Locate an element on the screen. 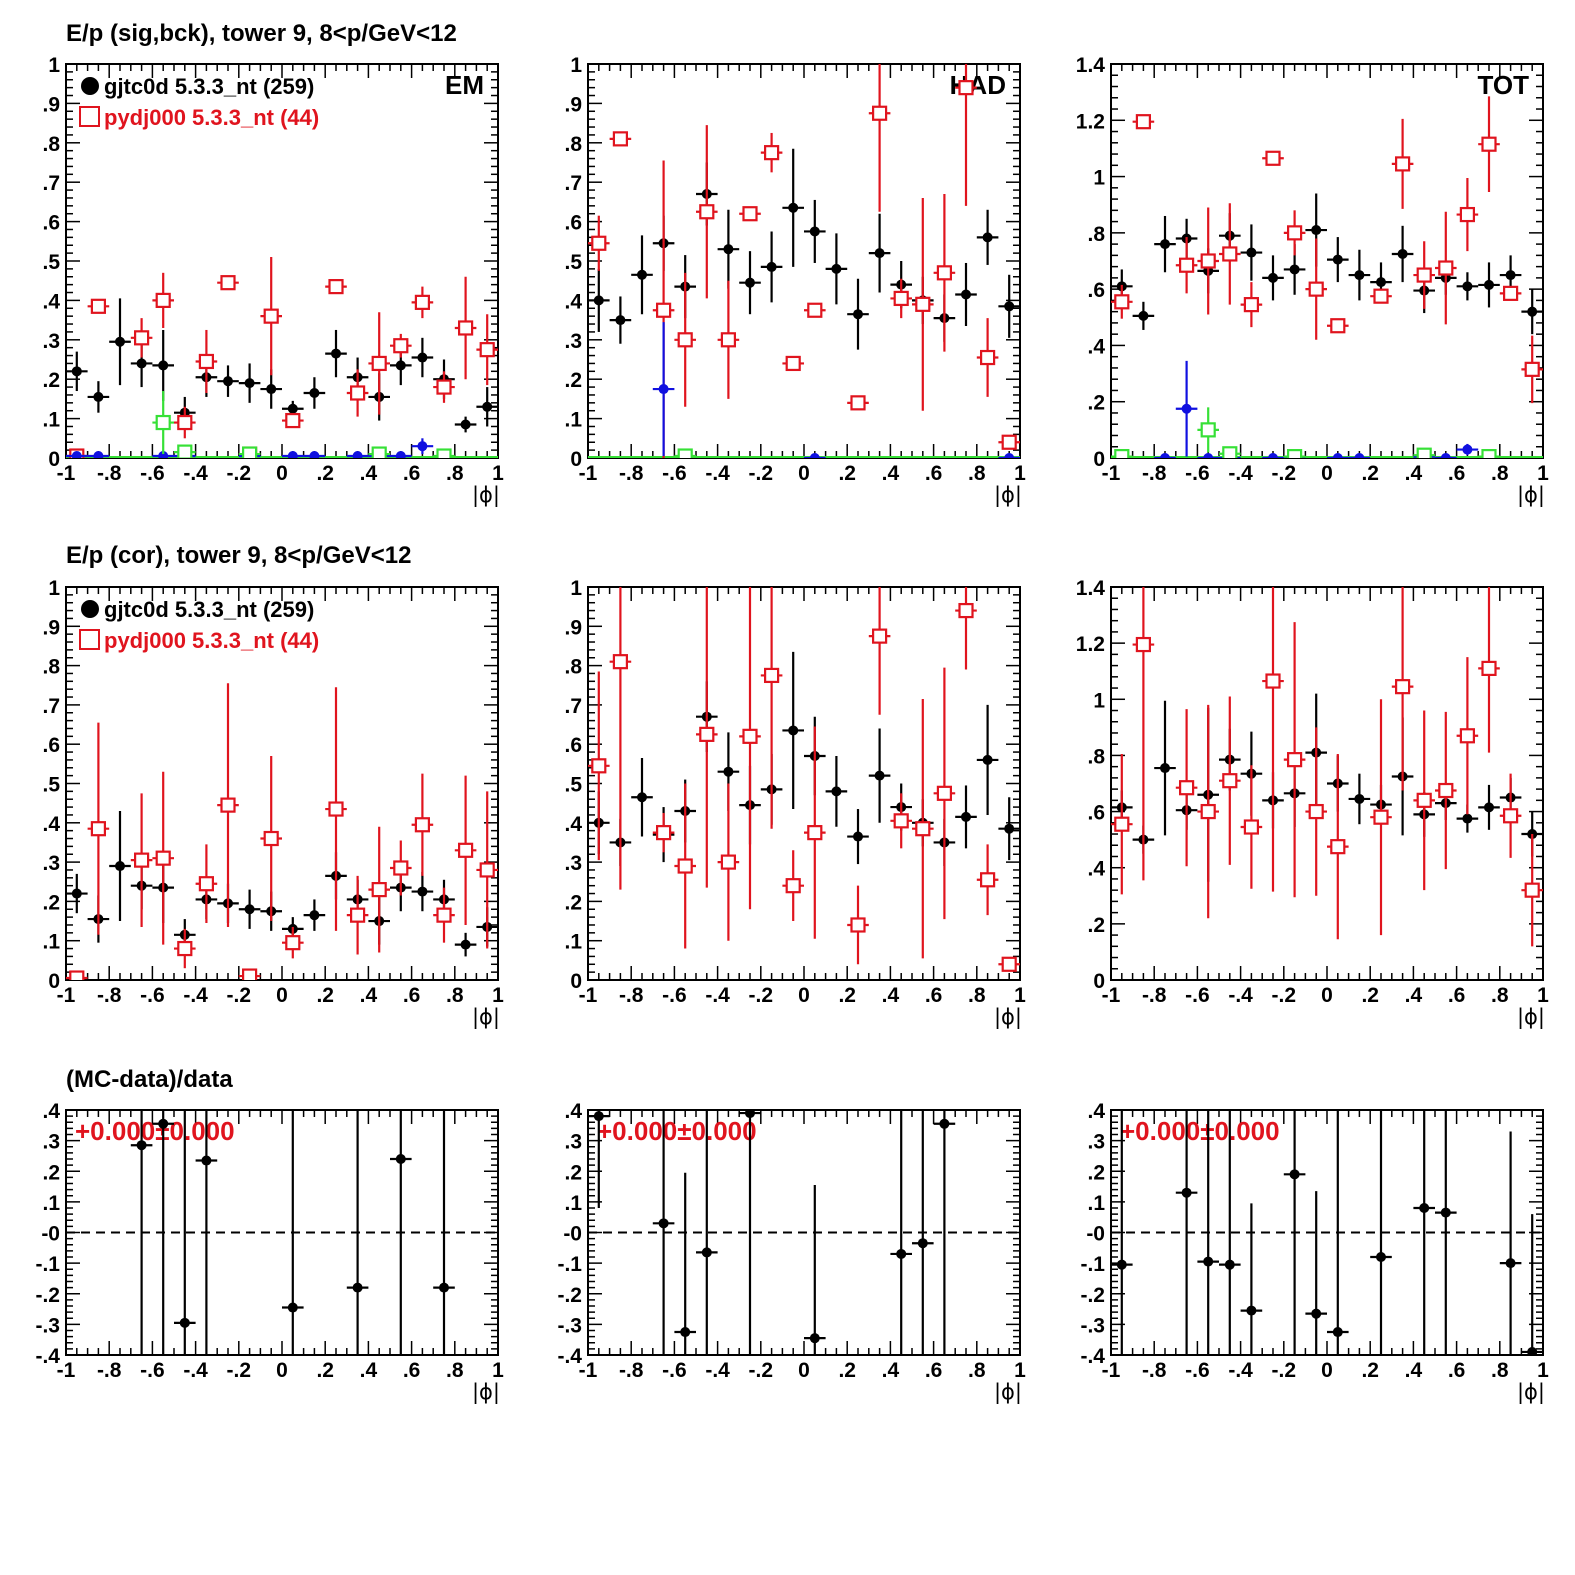 The width and height of the screenshot is (1575, 1575). x-tick-label: .2 is located at coordinates (847, 473).